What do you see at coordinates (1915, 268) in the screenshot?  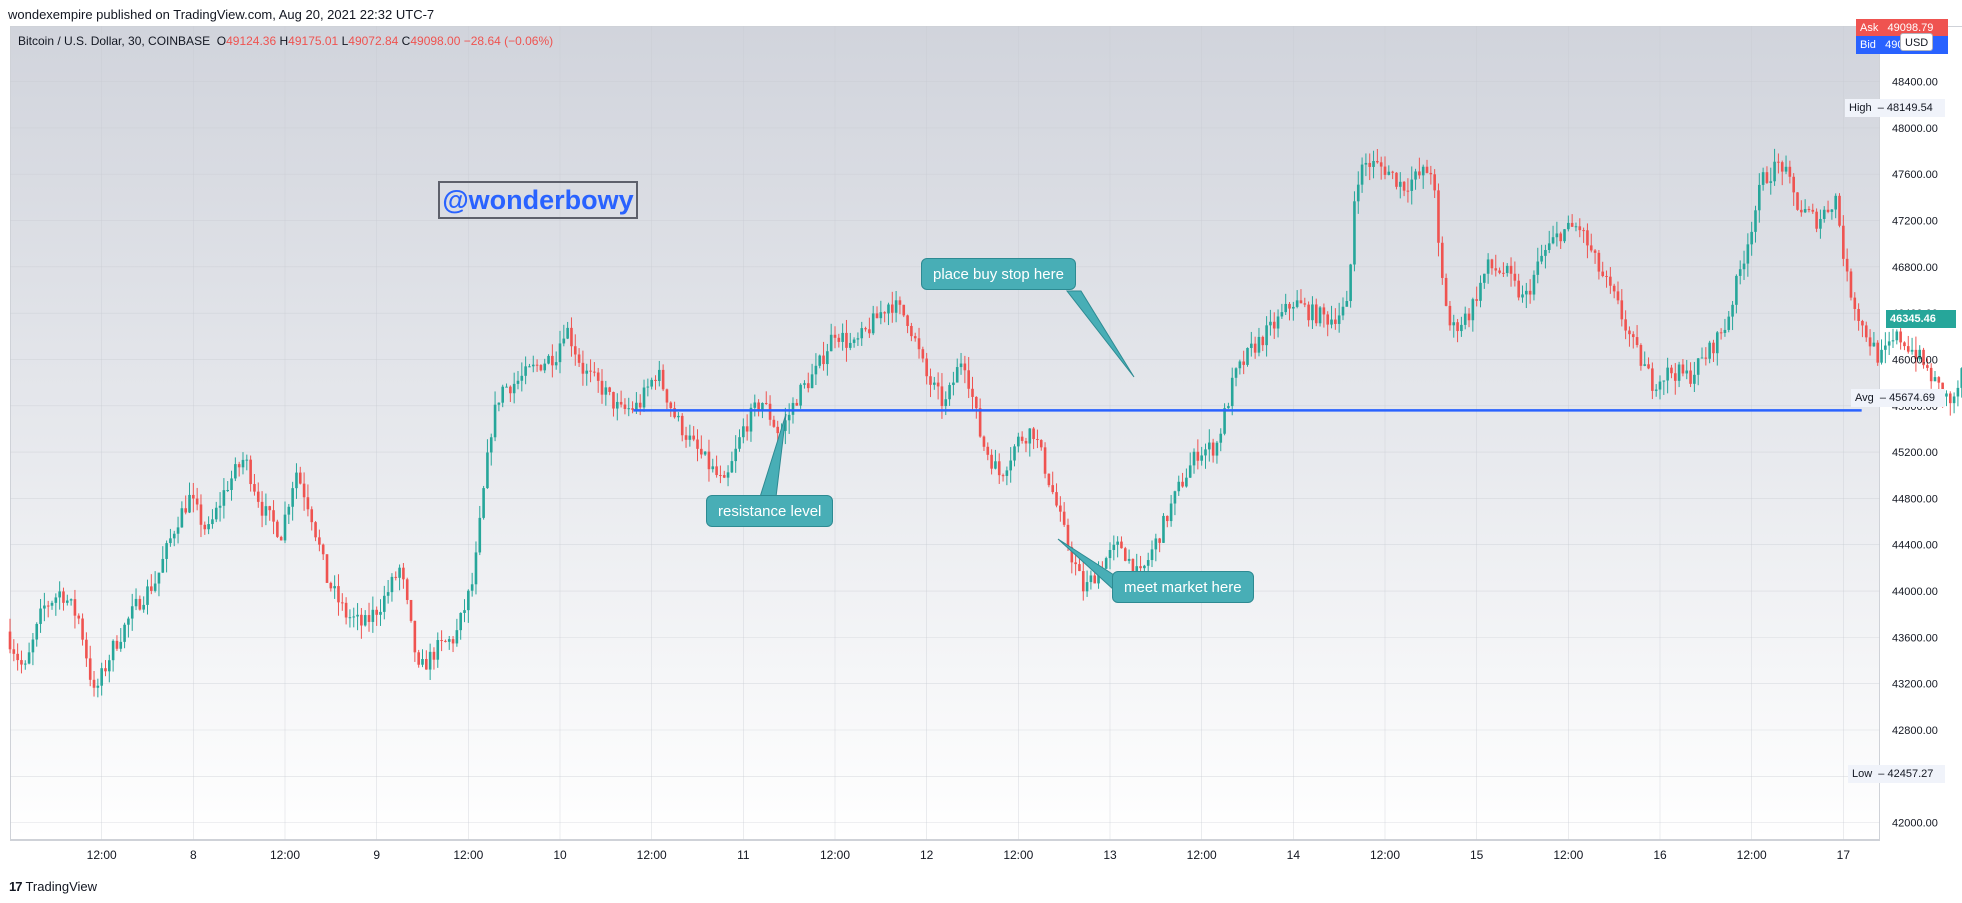 I see `y-tick-label: 46800.00` at bounding box center [1915, 268].